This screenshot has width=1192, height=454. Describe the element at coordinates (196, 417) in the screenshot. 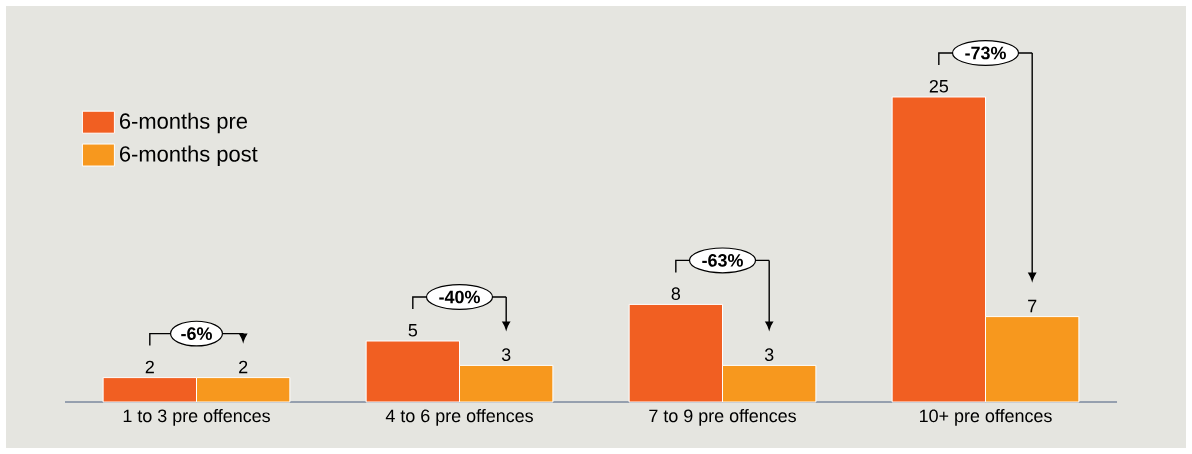

I see `x-tick-label: 1 to 3 pre offences` at that location.